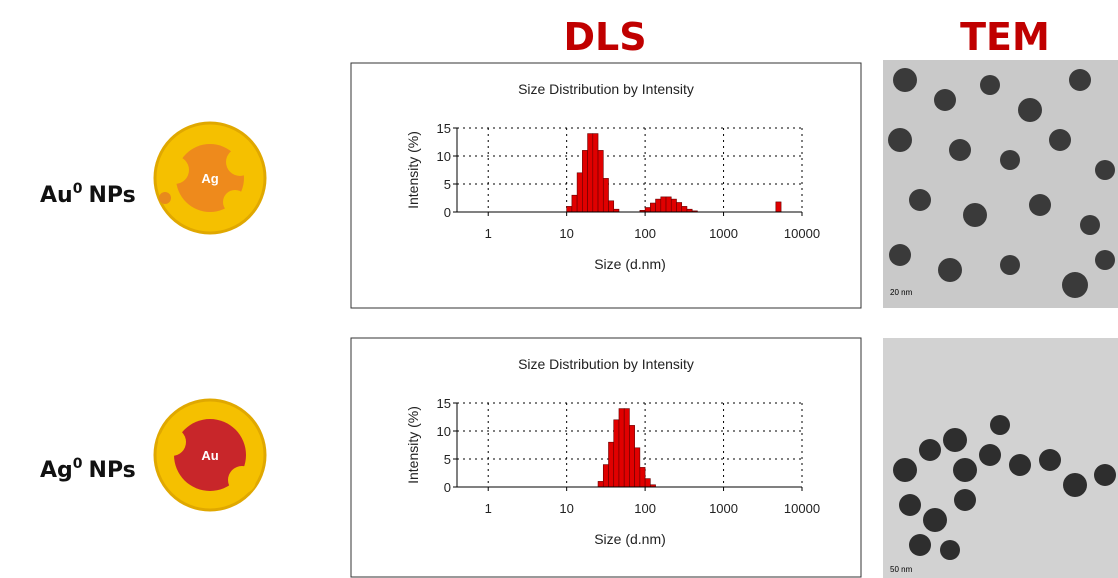  I want to click on particle-icon: Au, so click(210, 455).